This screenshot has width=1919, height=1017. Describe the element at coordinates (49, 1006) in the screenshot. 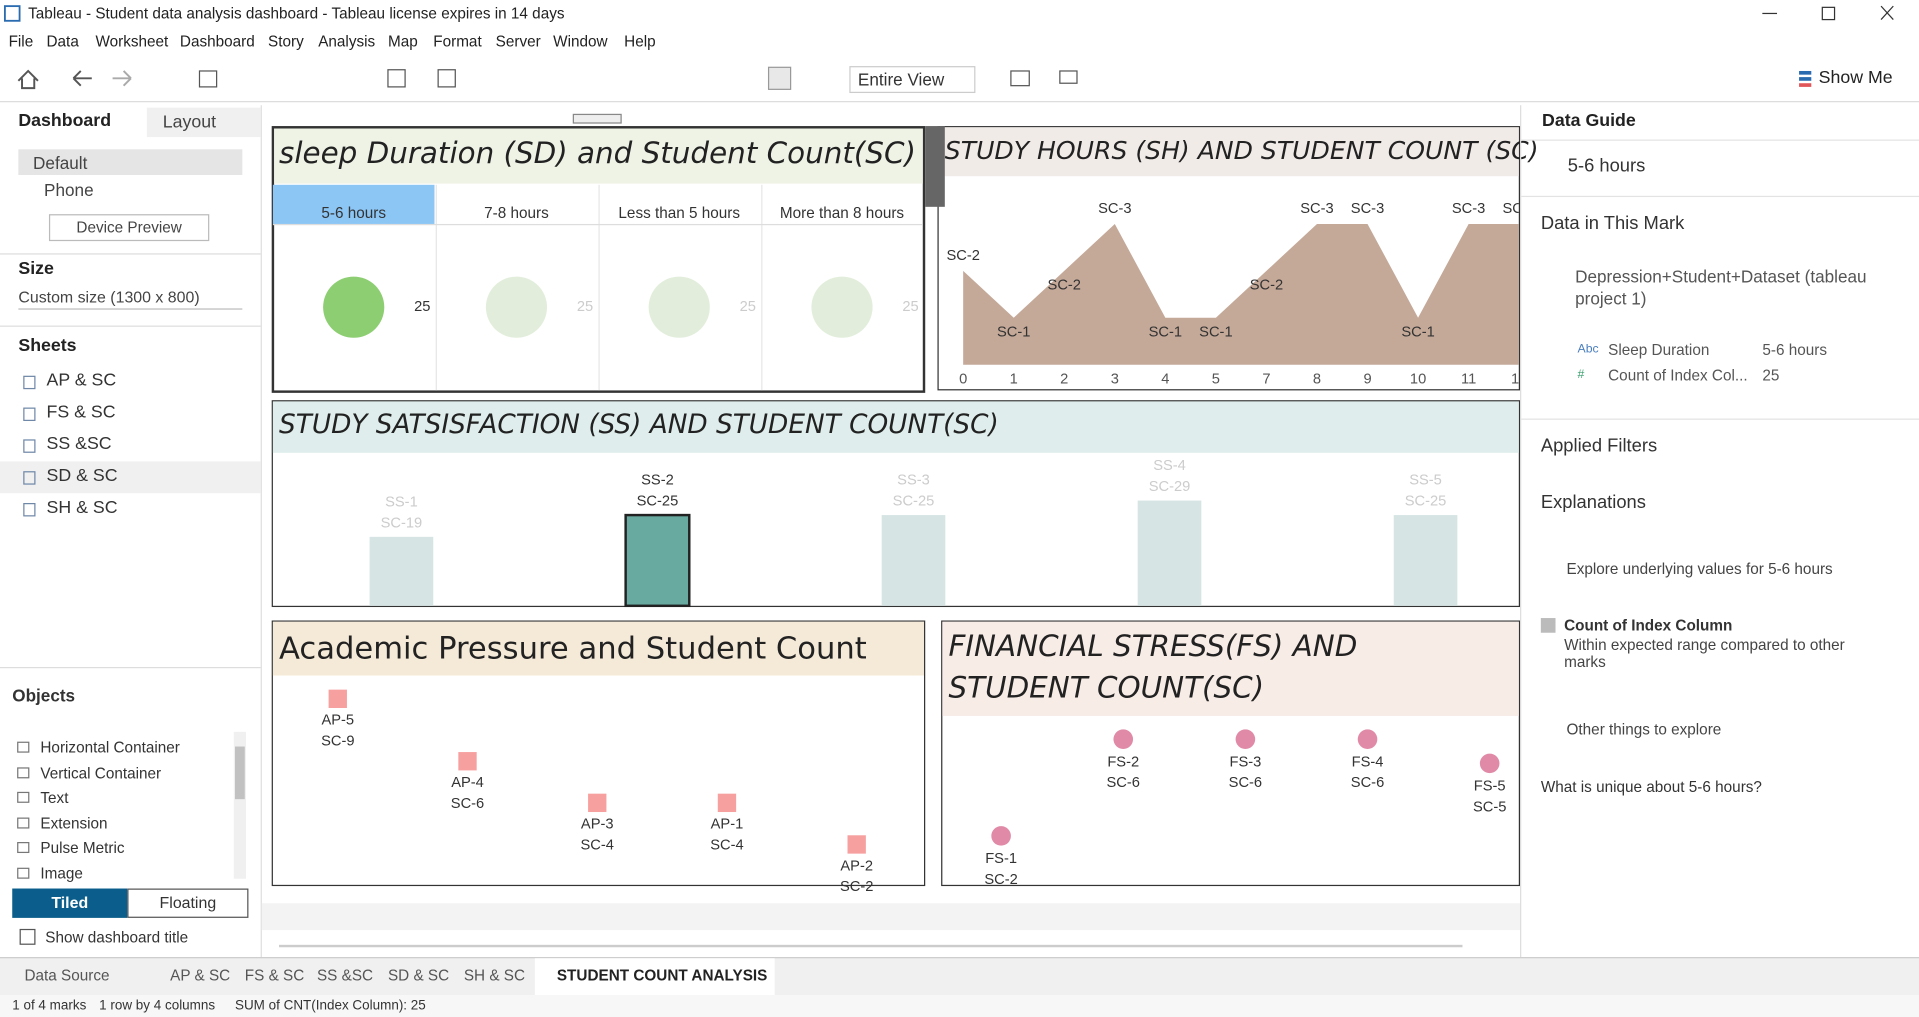

I see `status-text: 1 of 4 marks` at that location.